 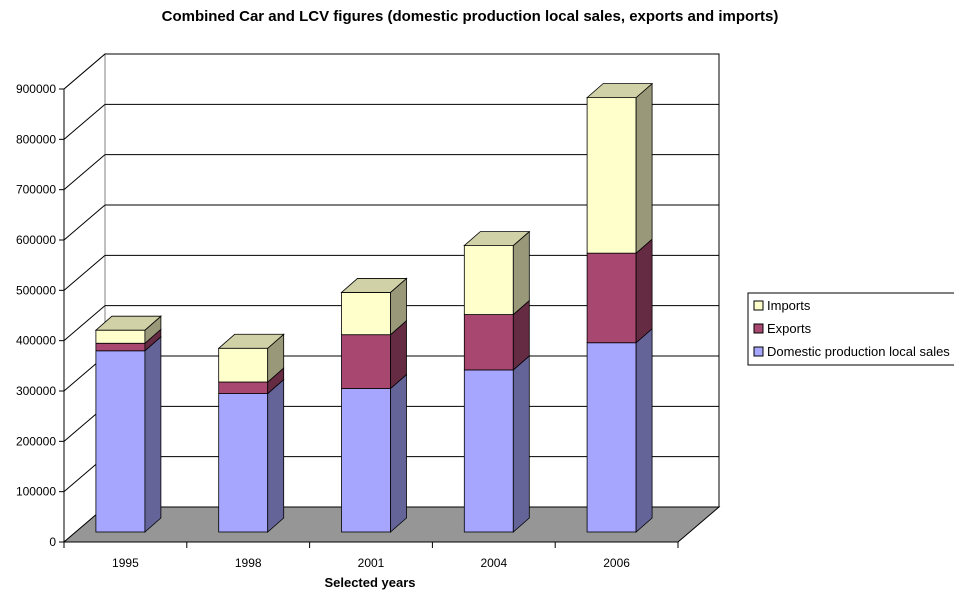 I want to click on y-tick-label: 200000, so click(x=36, y=441).